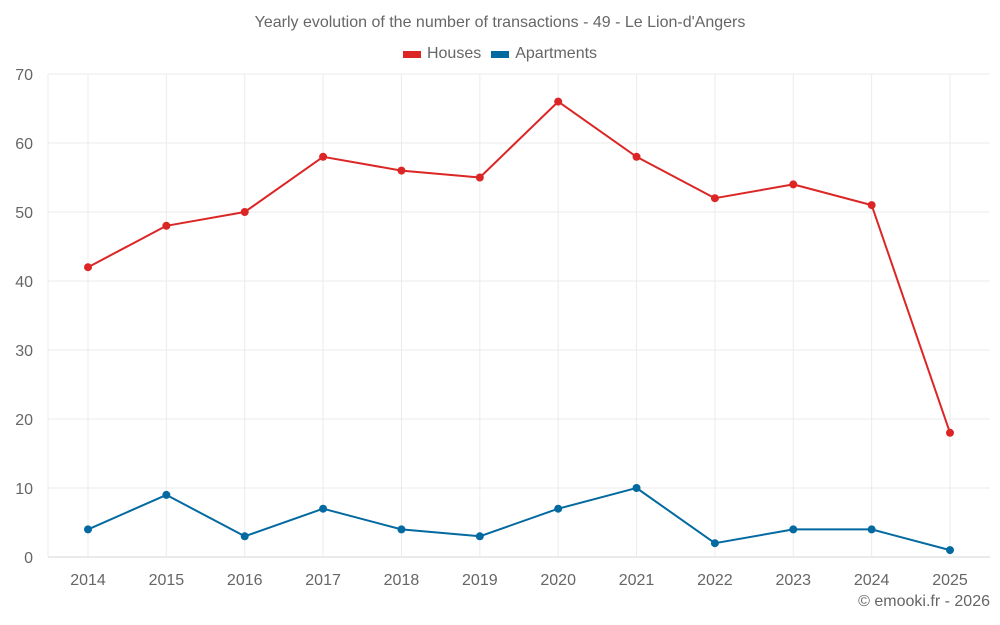 This screenshot has height=625, width=1000. I want to click on x-tick-label: 2015, so click(167, 580).